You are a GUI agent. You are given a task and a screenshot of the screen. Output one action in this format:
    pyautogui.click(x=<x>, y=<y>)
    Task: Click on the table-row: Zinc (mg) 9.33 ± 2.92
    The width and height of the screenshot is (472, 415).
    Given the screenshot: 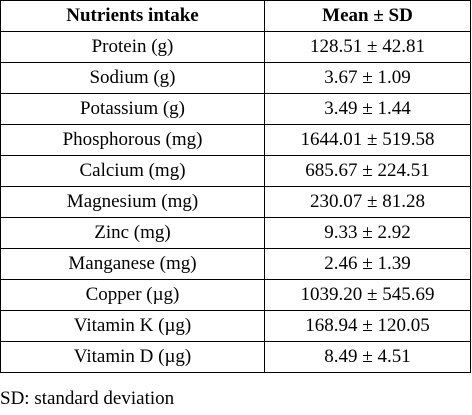 What is the action you would take?
    pyautogui.click(x=235, y=233)
    